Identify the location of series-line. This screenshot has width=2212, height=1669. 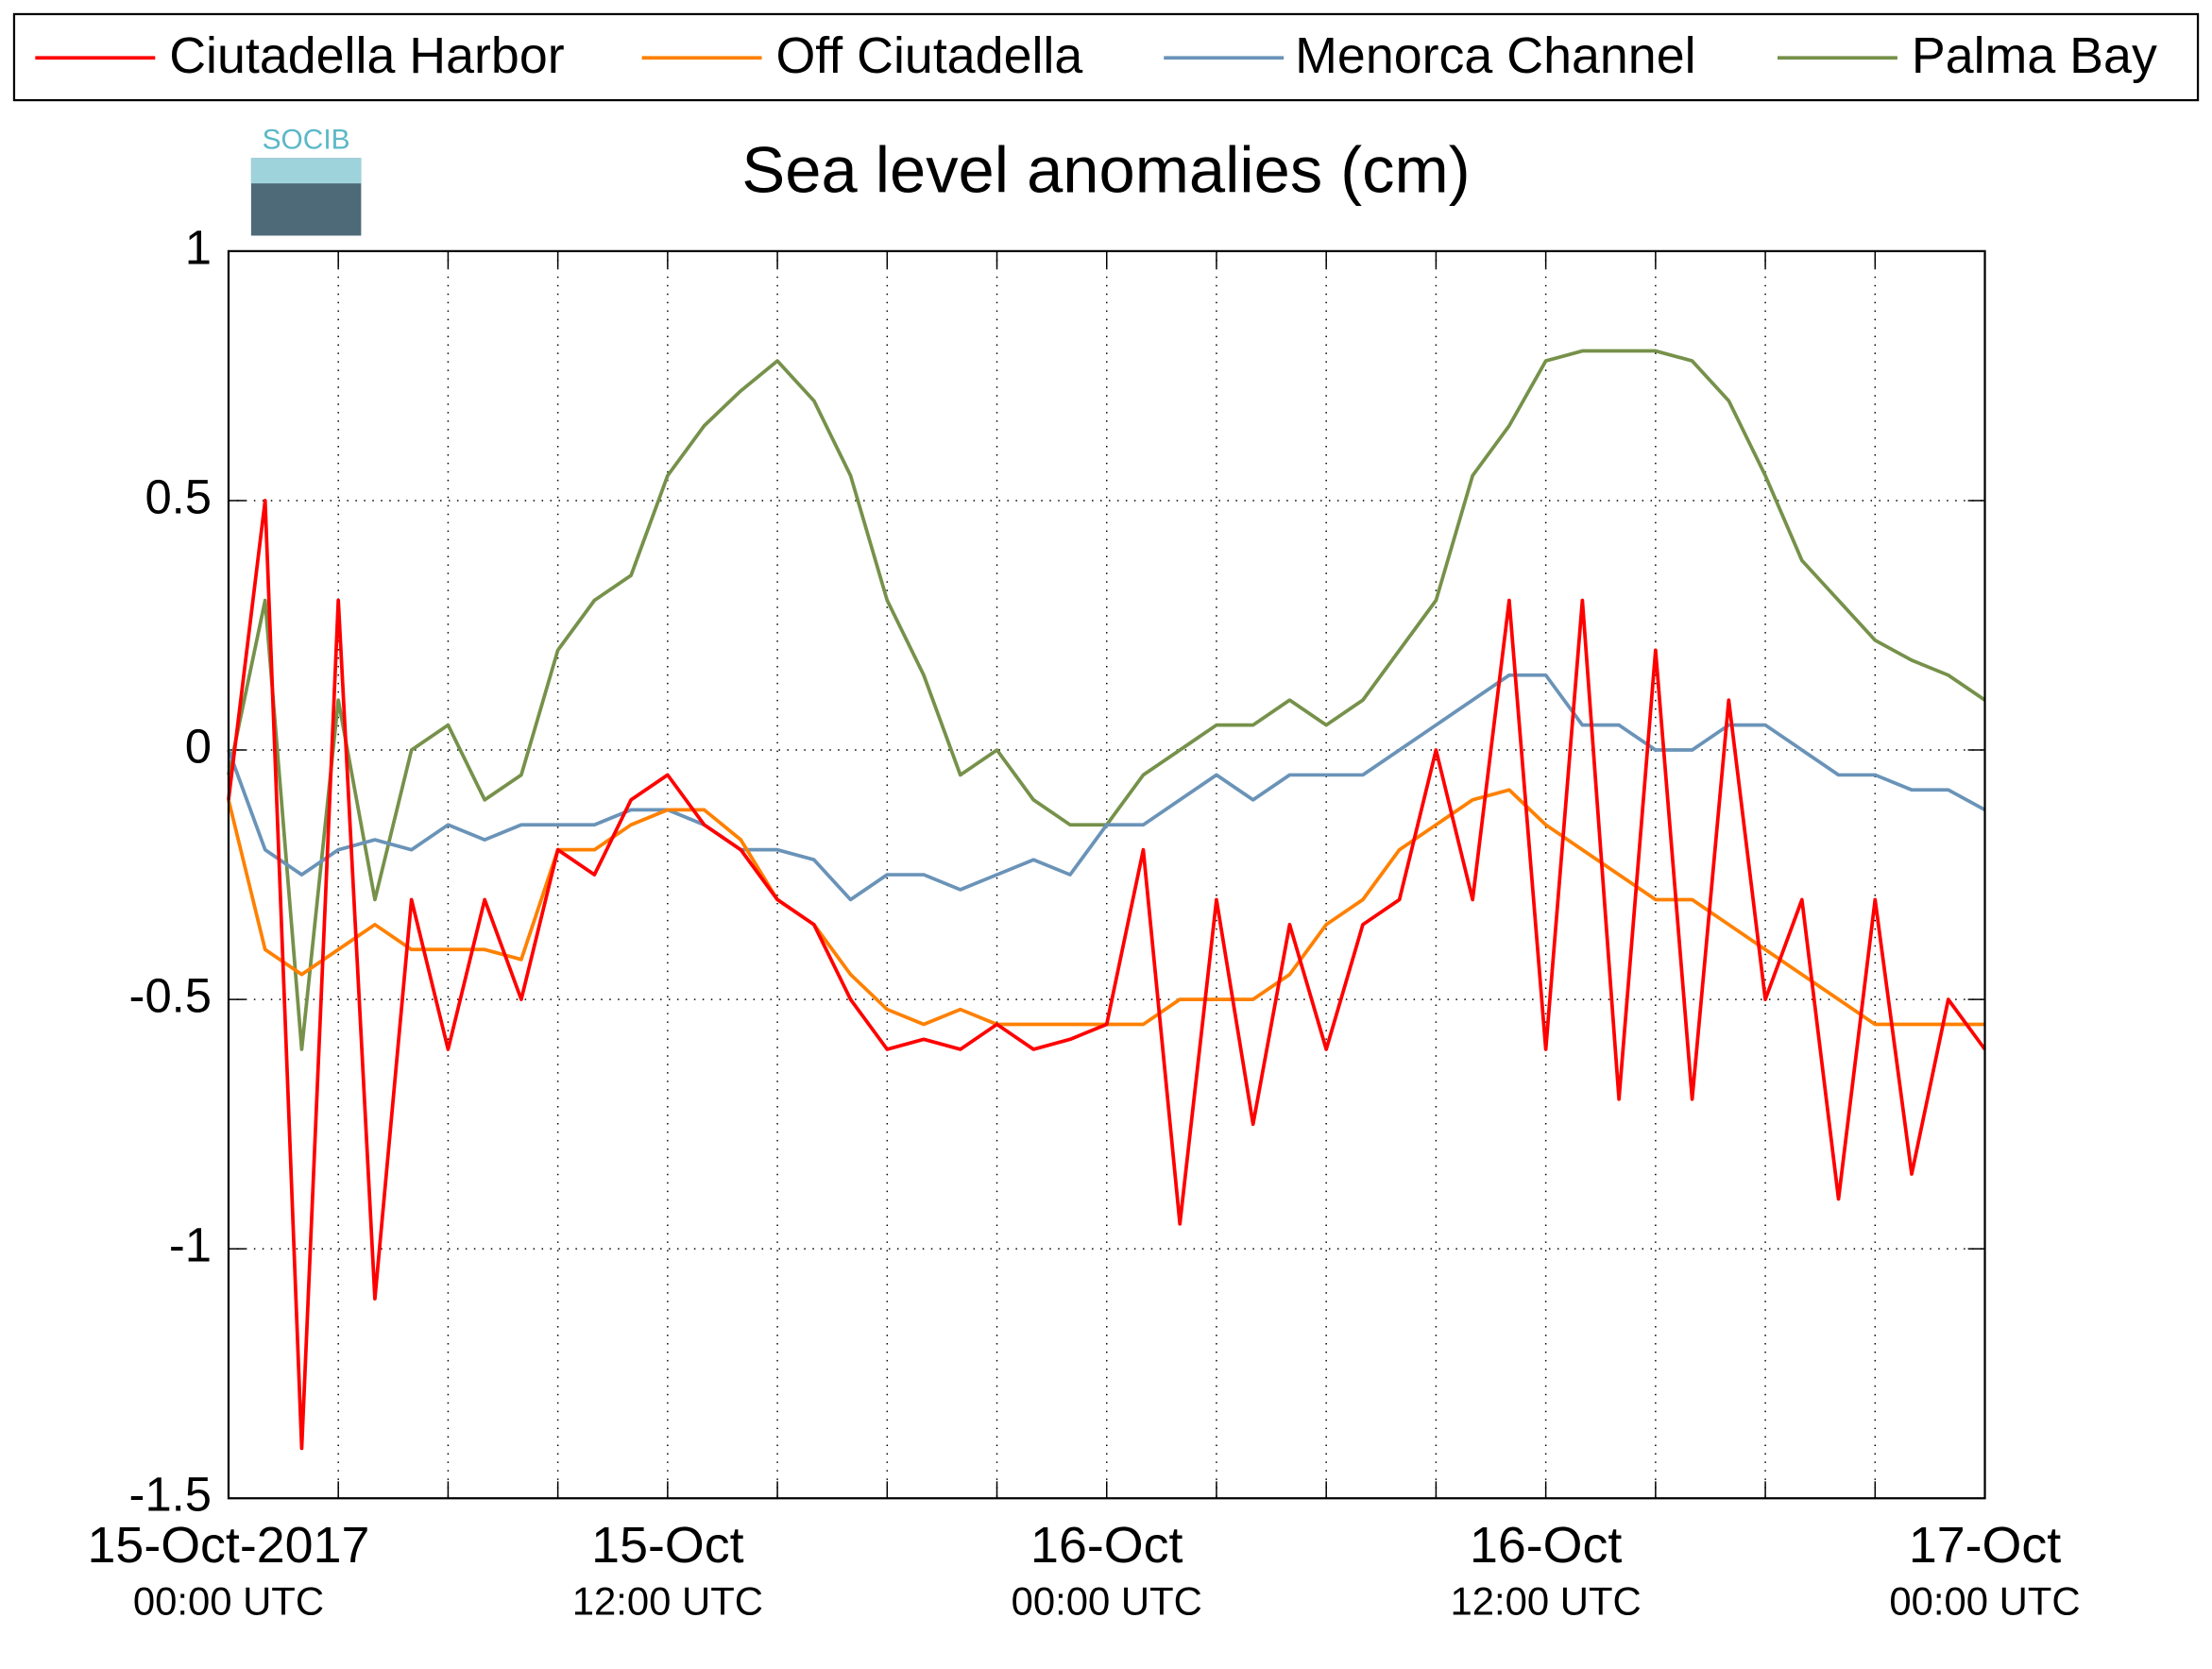
(1106, 788).